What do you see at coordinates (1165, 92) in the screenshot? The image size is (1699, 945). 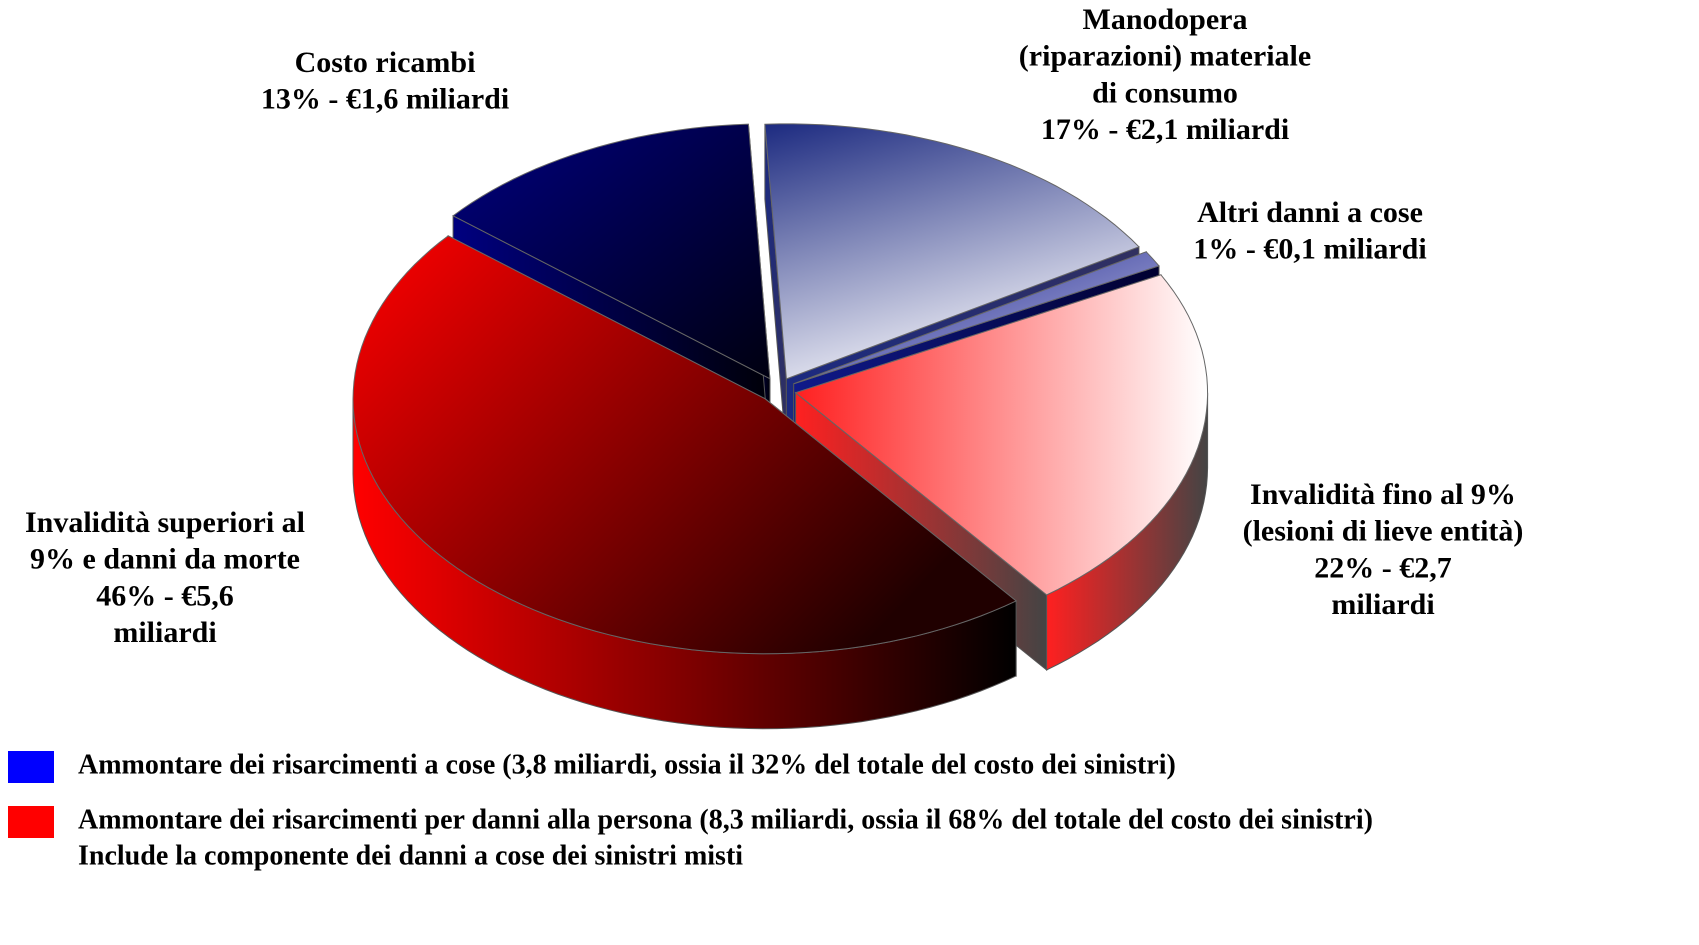 I see `slice-label: di consumo` at bounding box center [1165, 92].